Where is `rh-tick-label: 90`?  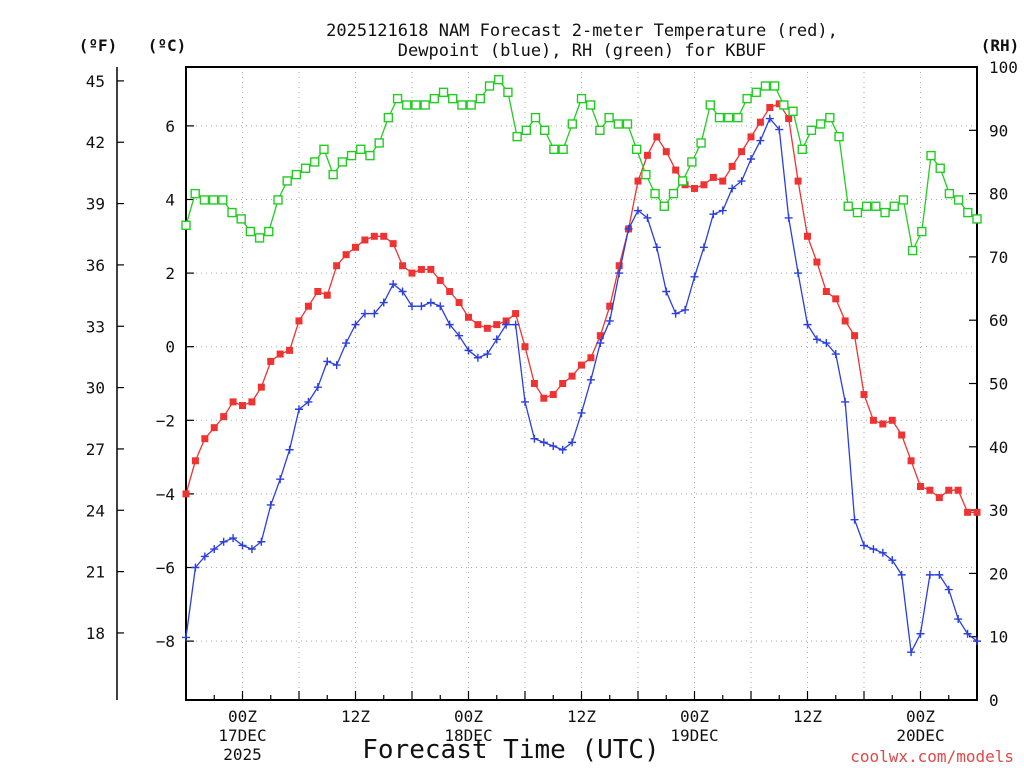 rh-tick-label: 90 is located at coordinates (998, 130).